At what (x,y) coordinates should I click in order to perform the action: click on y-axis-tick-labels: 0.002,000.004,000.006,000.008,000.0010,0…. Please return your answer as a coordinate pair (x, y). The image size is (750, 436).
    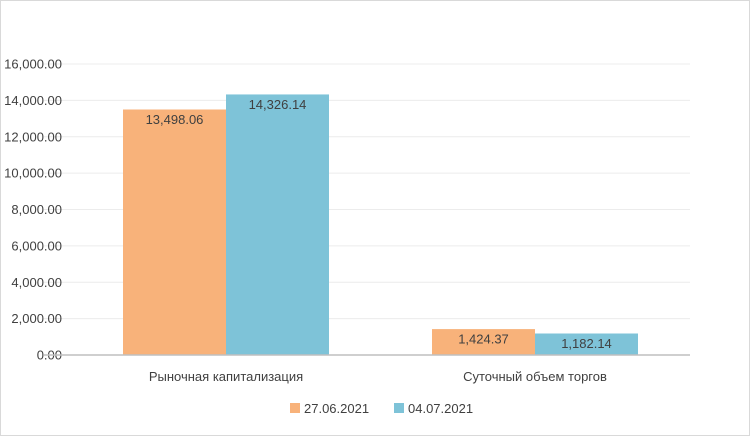
    Looking at the image, I should click on (33, 210).